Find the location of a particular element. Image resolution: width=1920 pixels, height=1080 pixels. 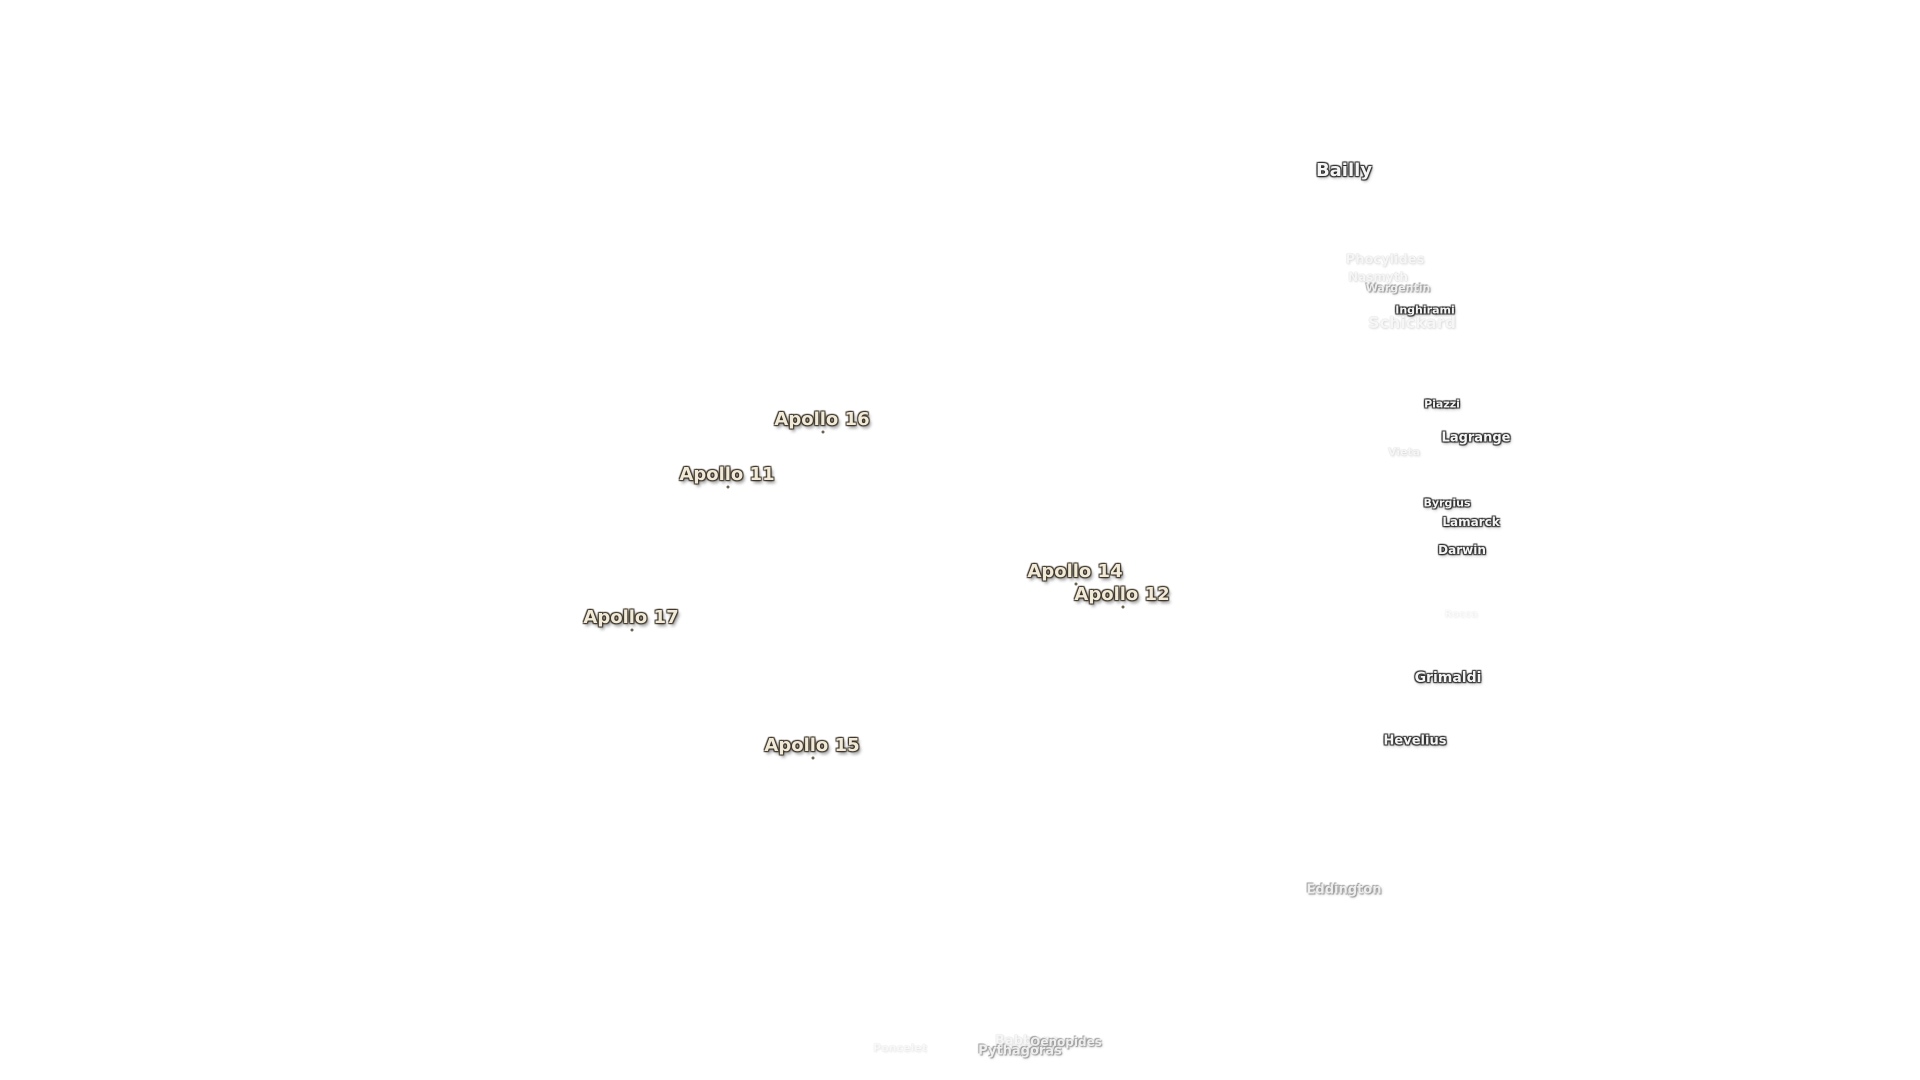

crater-piazzi-label: Piazzi is located at coordinates (1442, 404).